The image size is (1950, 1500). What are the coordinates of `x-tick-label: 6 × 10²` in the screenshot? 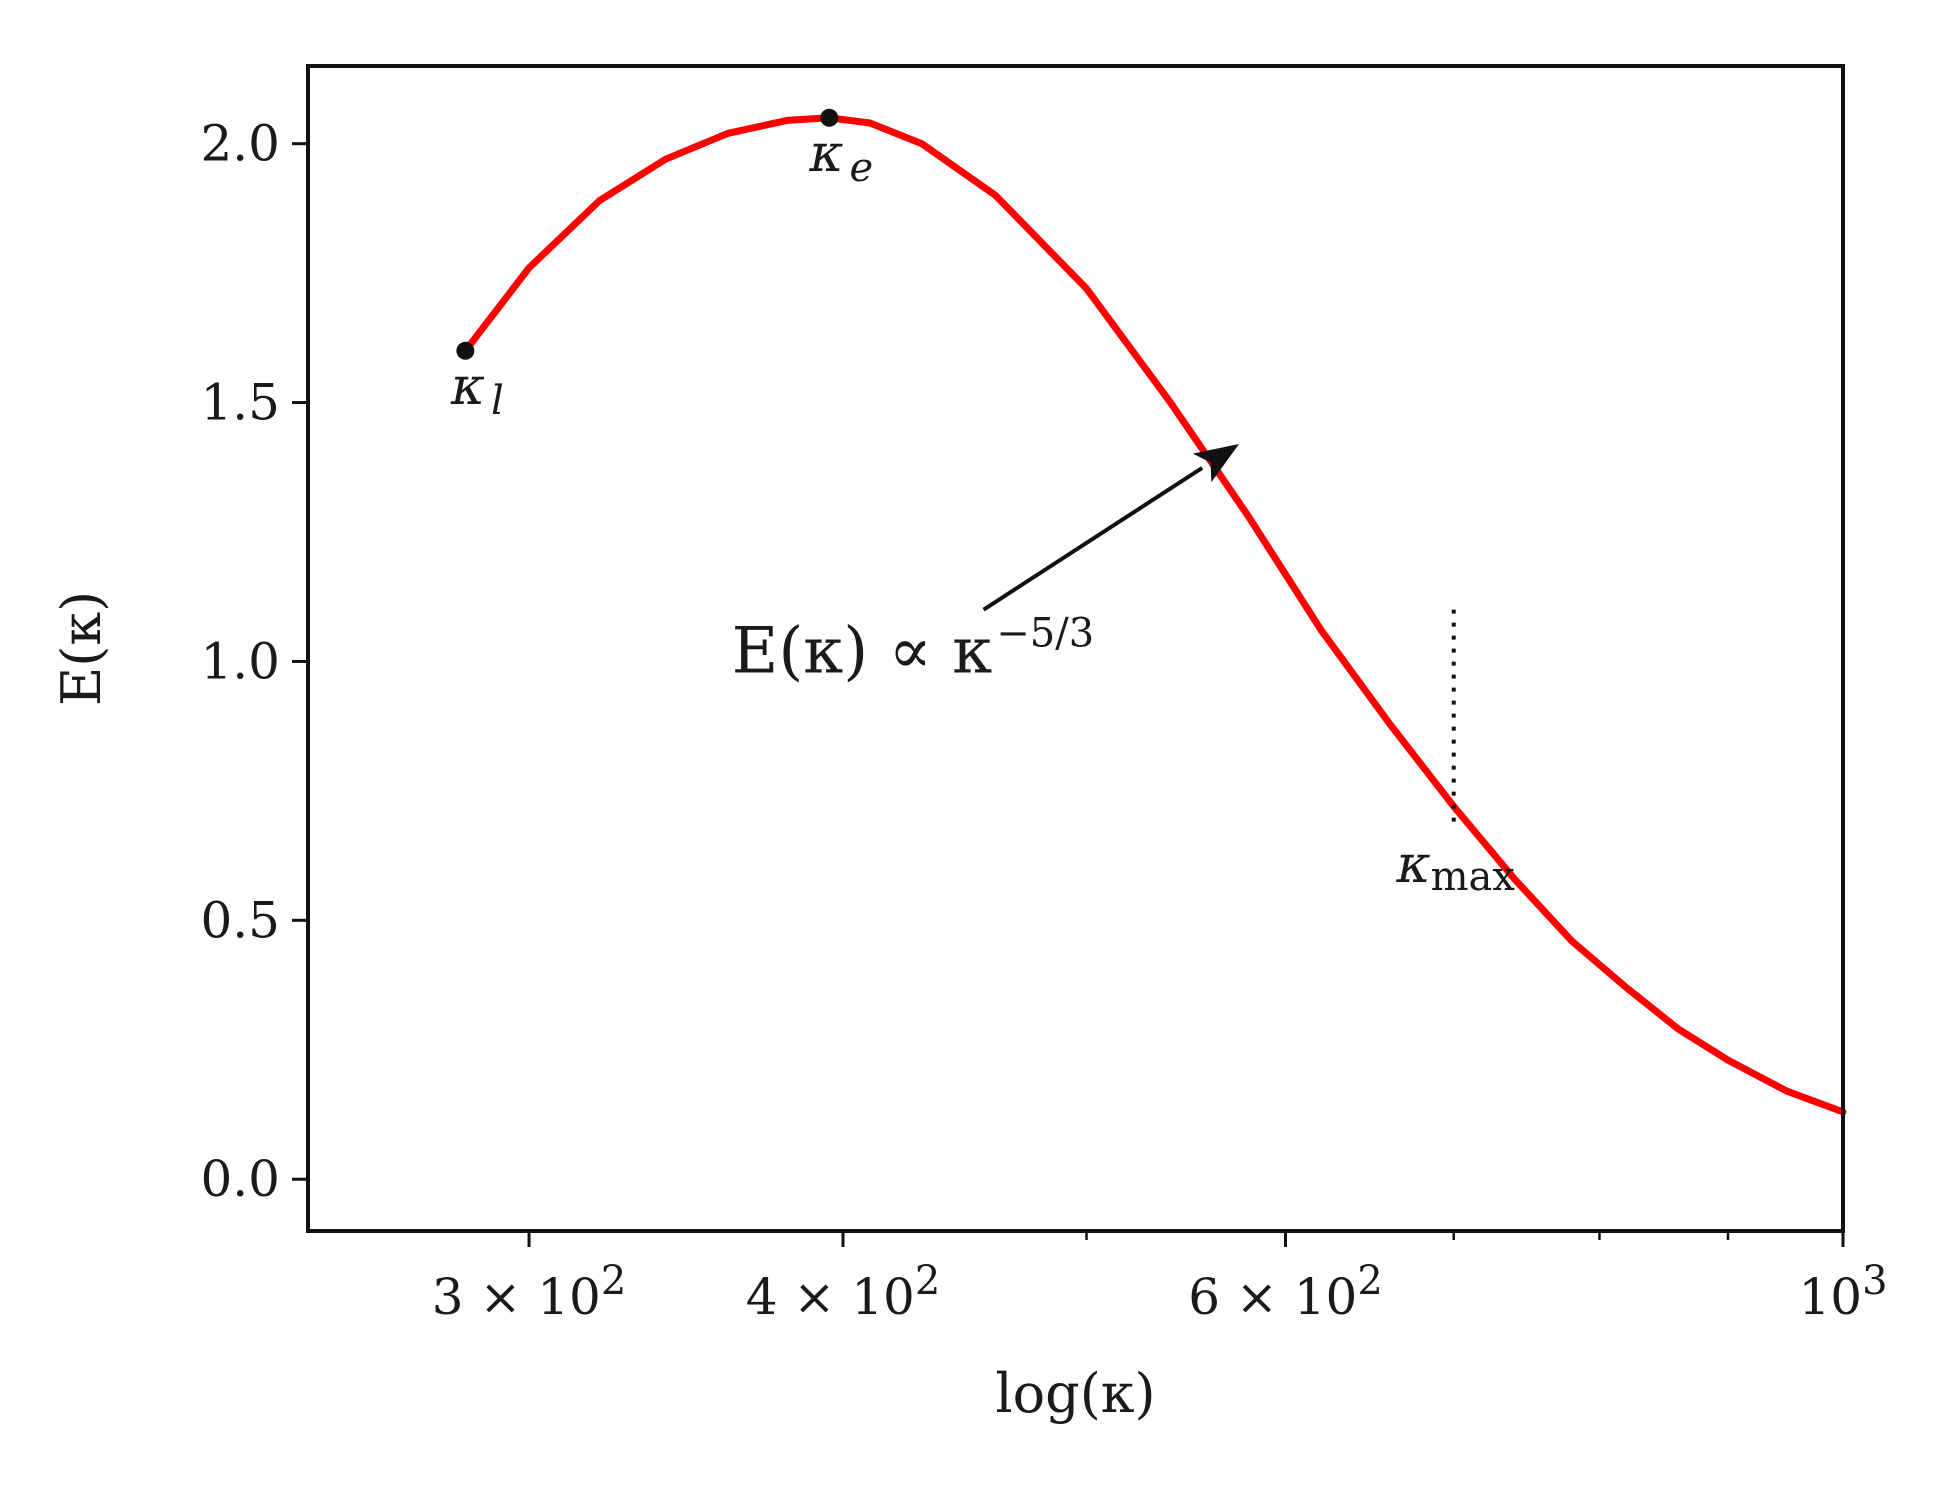 It's located at (1285, 1292).